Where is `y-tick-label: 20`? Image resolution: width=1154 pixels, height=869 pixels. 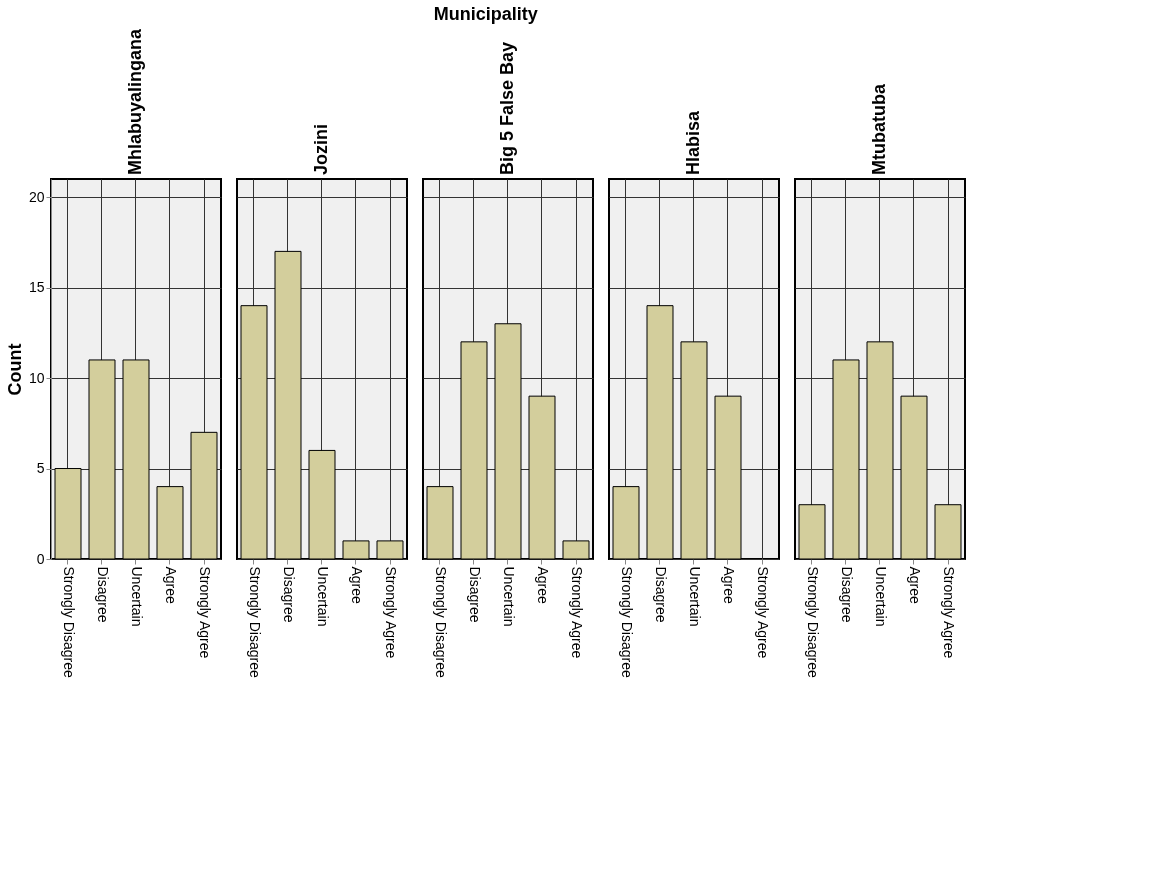
y-tick-label: 20 is located at coordinates (36, 196).